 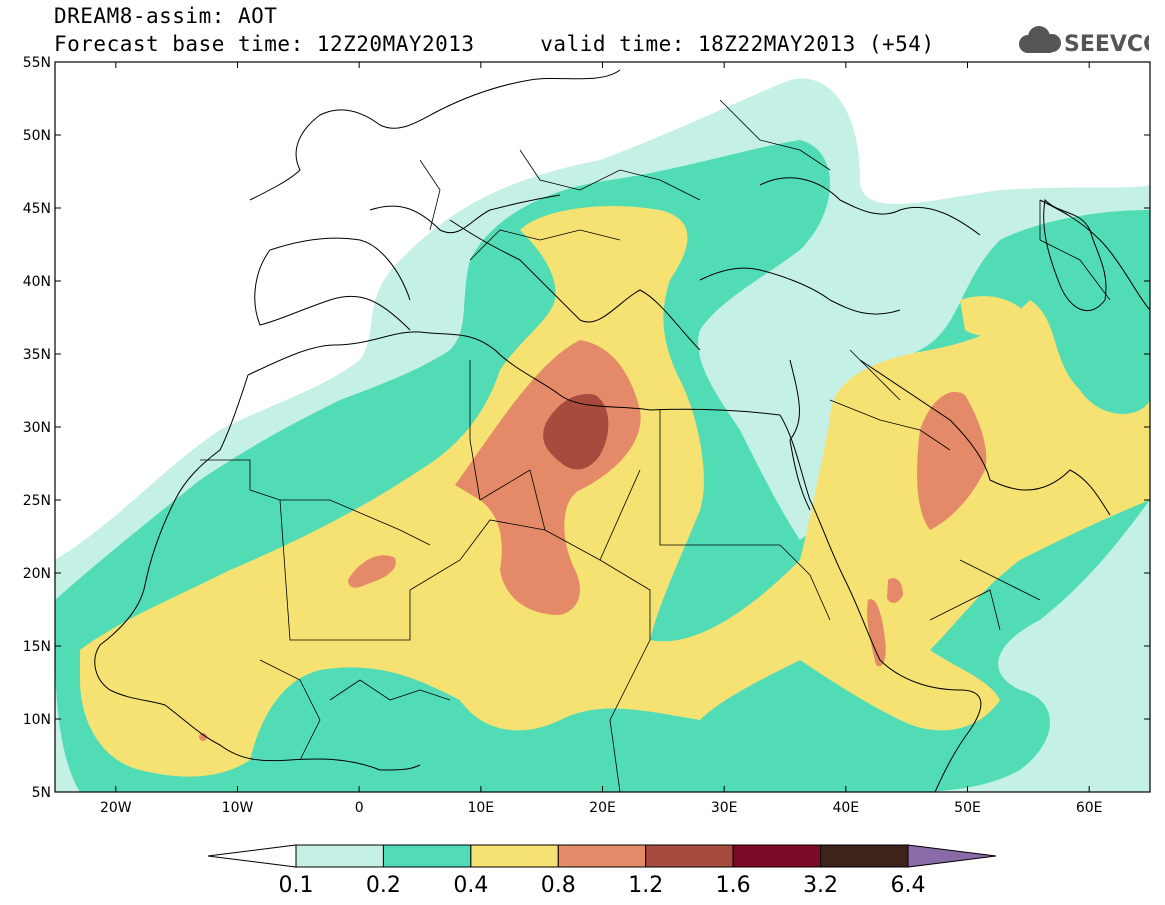 What do you see at coordinates (37, 647) in the screenshot?
I see `lat-tick-label: 15N` at bounding box center [37, 647].